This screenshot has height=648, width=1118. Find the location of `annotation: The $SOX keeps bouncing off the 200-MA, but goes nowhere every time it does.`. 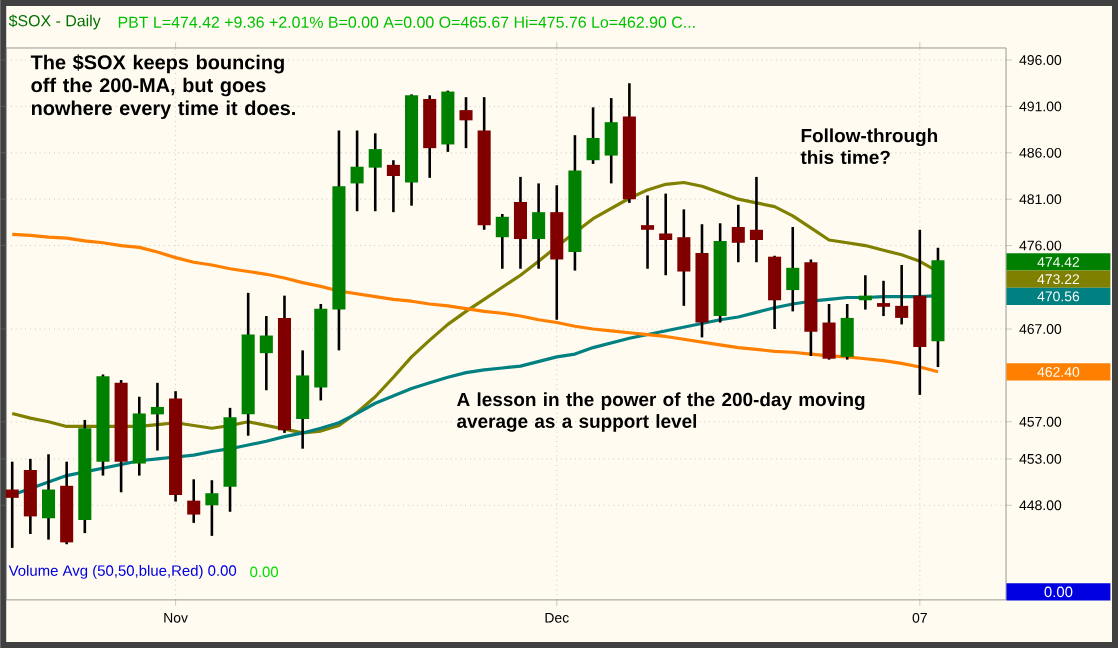

annotation: The $SOX keeps bouncing off the 200-MA, but goes nowhere every time it does. is located at coordinates (162, 87).